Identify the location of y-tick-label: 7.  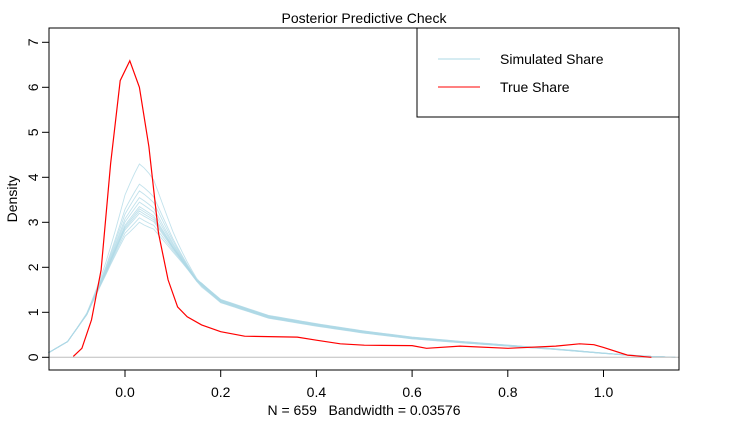
(33, 42).